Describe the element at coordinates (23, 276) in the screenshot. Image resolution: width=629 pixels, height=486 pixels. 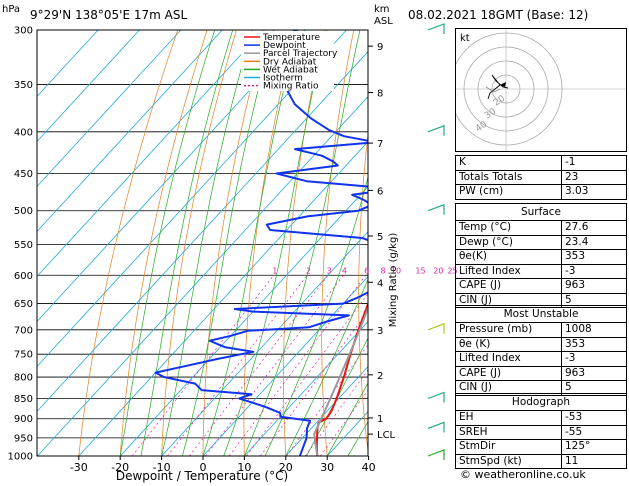
I see `pressure-tick-label: 600` at that location.